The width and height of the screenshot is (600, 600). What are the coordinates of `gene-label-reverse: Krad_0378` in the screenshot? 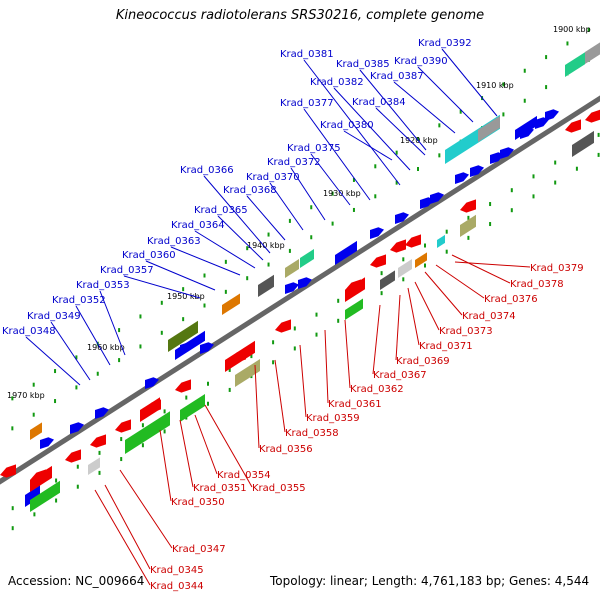 It's located at (537, 284).